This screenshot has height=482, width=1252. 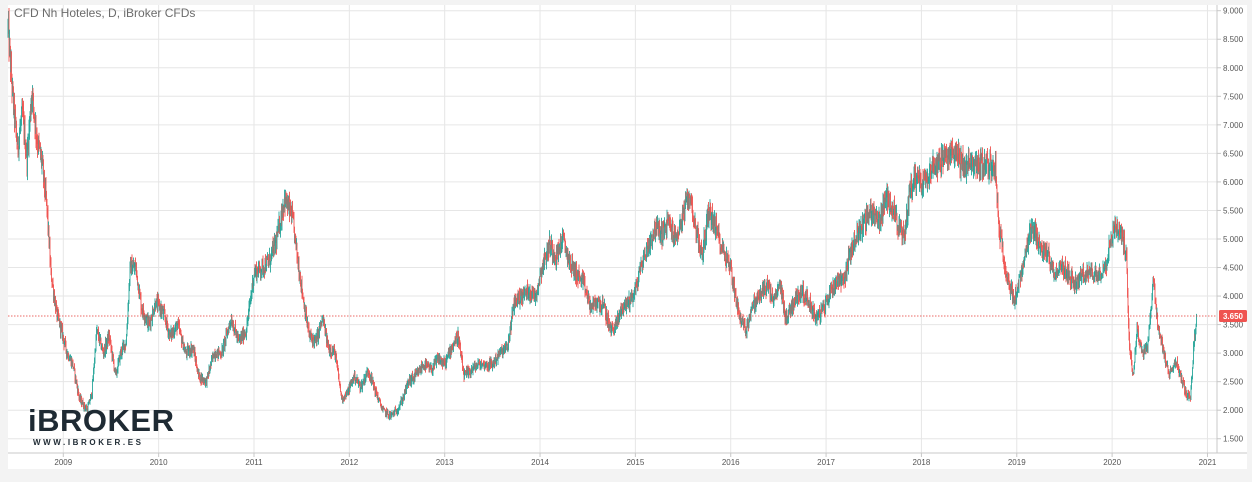 What do you see at coordinates (1233, 182) in the screenshot?
I see `y-tick-label: 6.000` at bounding box center [1233, 182].